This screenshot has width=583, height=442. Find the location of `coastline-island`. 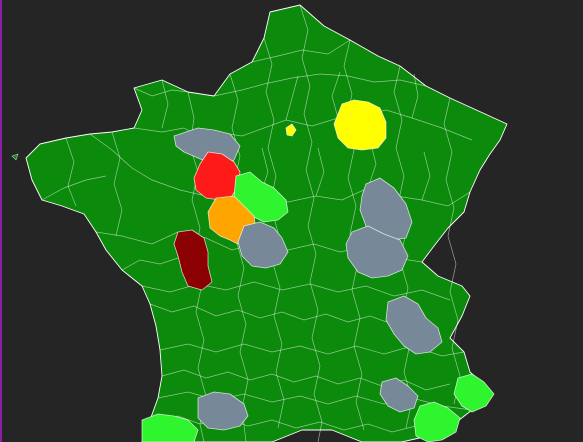

coastline-island is located at coordinates (15, 157).